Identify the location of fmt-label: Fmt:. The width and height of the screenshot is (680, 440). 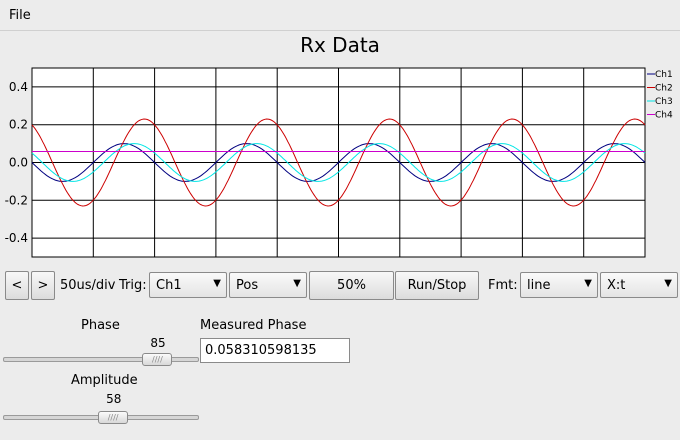
(503, 285).